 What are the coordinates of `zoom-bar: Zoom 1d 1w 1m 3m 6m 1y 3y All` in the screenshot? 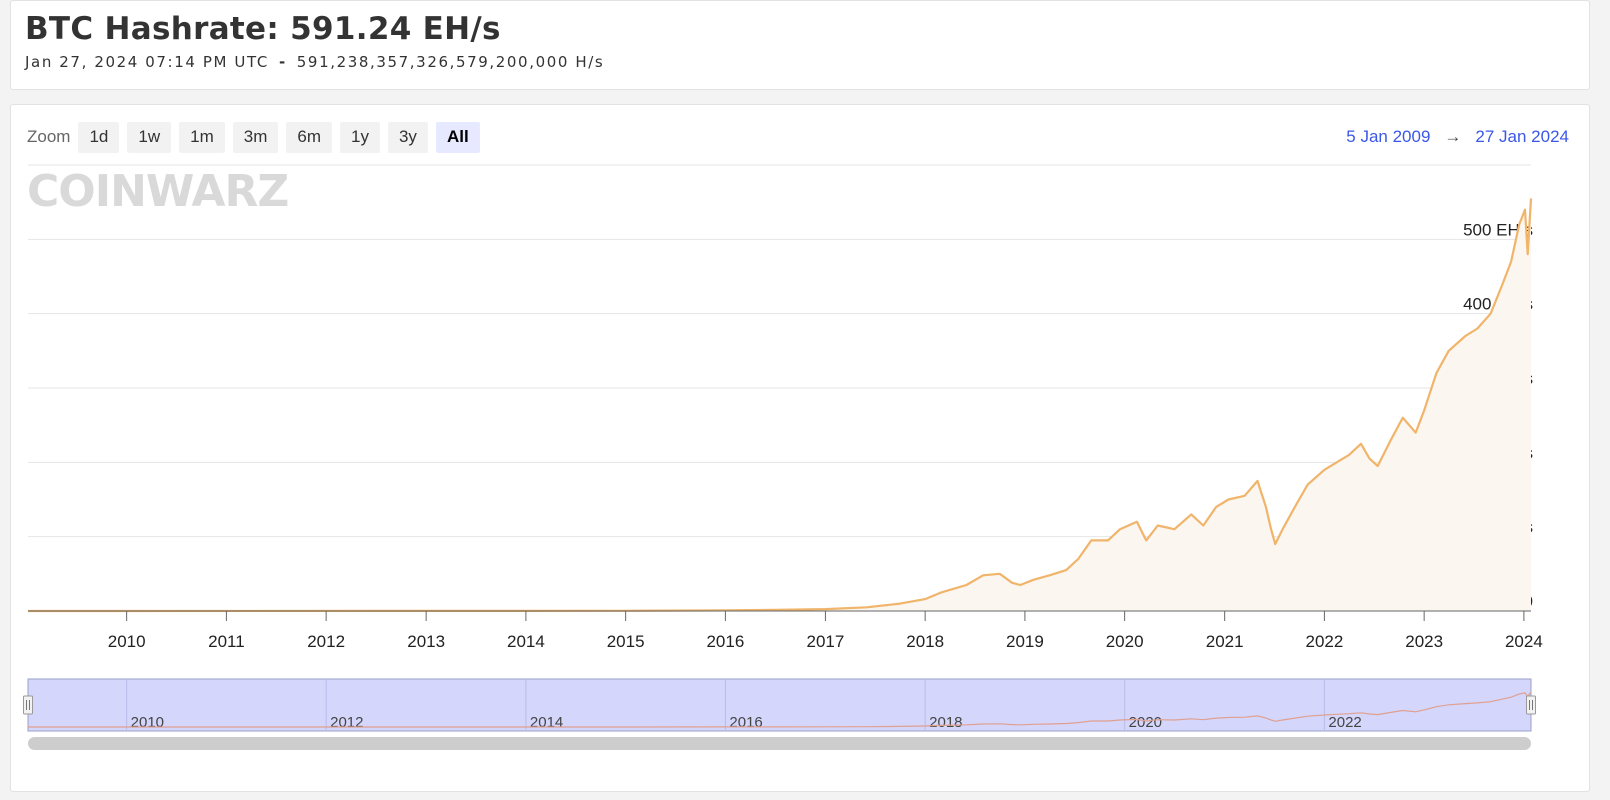 It's located at (257, 137).